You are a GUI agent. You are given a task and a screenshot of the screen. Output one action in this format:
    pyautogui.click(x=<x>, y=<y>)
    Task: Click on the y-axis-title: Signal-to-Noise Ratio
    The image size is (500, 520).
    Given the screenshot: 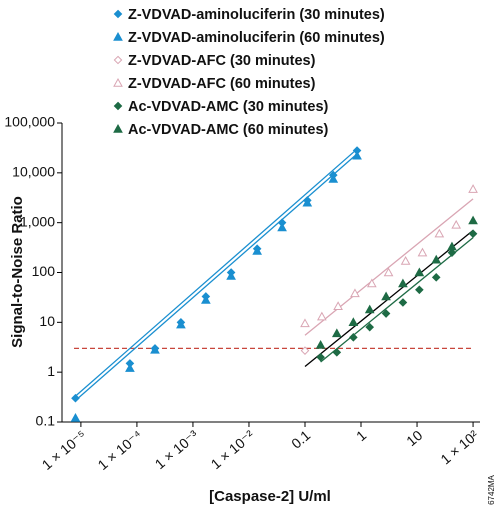 What is the action you would take?
    pyautogui.click(x=17, y=272)
    